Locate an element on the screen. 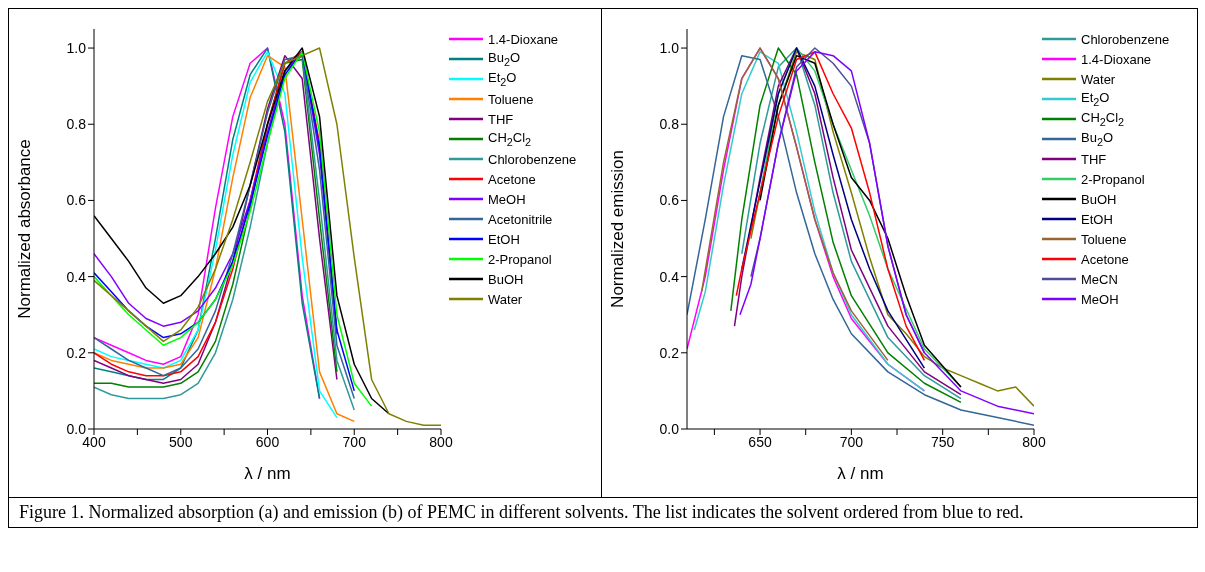 The height and width of the screenshot is (572, 1205). y-tick-label: 0.0 is located at coordinates (669, 428).